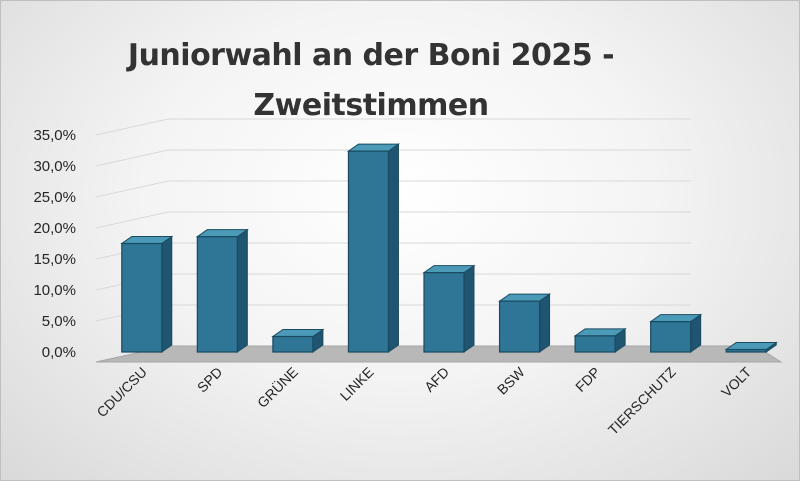 This screenshot has height=481, width=800. Describe the element at coordinates (736, 381) in the screenshot. I see `x-tick-label: VOLT` at that location.